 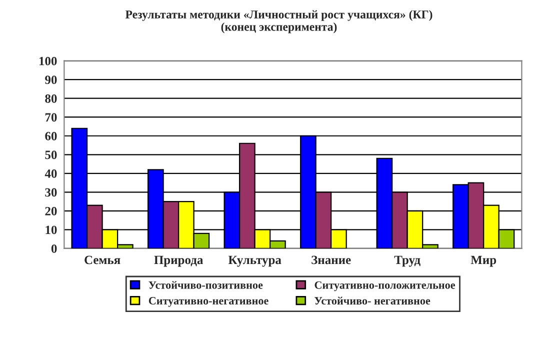 What do you see at coordinates (385, 286) in the screenshot?
I see `legend-label: Ситуативно-положительное` at bounding box center [385, 286].